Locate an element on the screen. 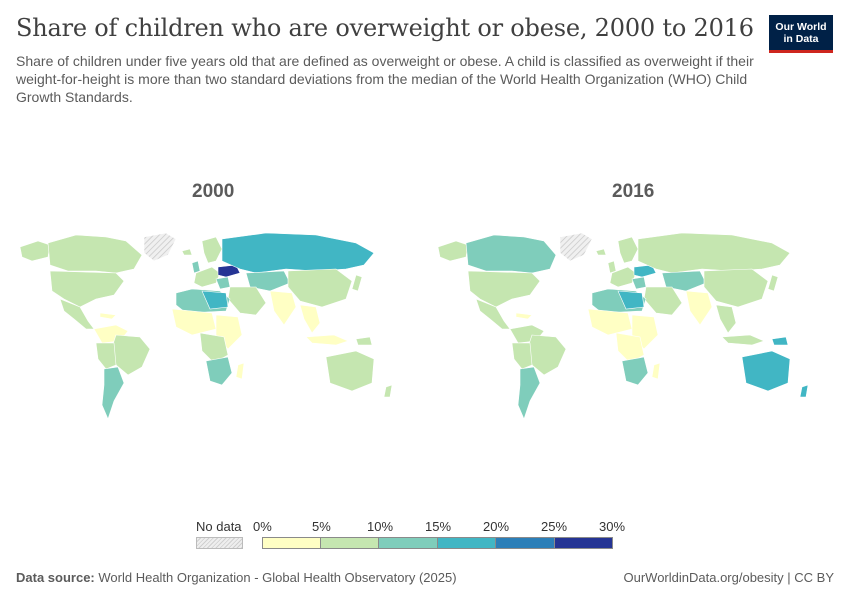 The height and width of the screenshot is (600, 850). legend-tick-2: 10% is located at coordinates (380, 526).